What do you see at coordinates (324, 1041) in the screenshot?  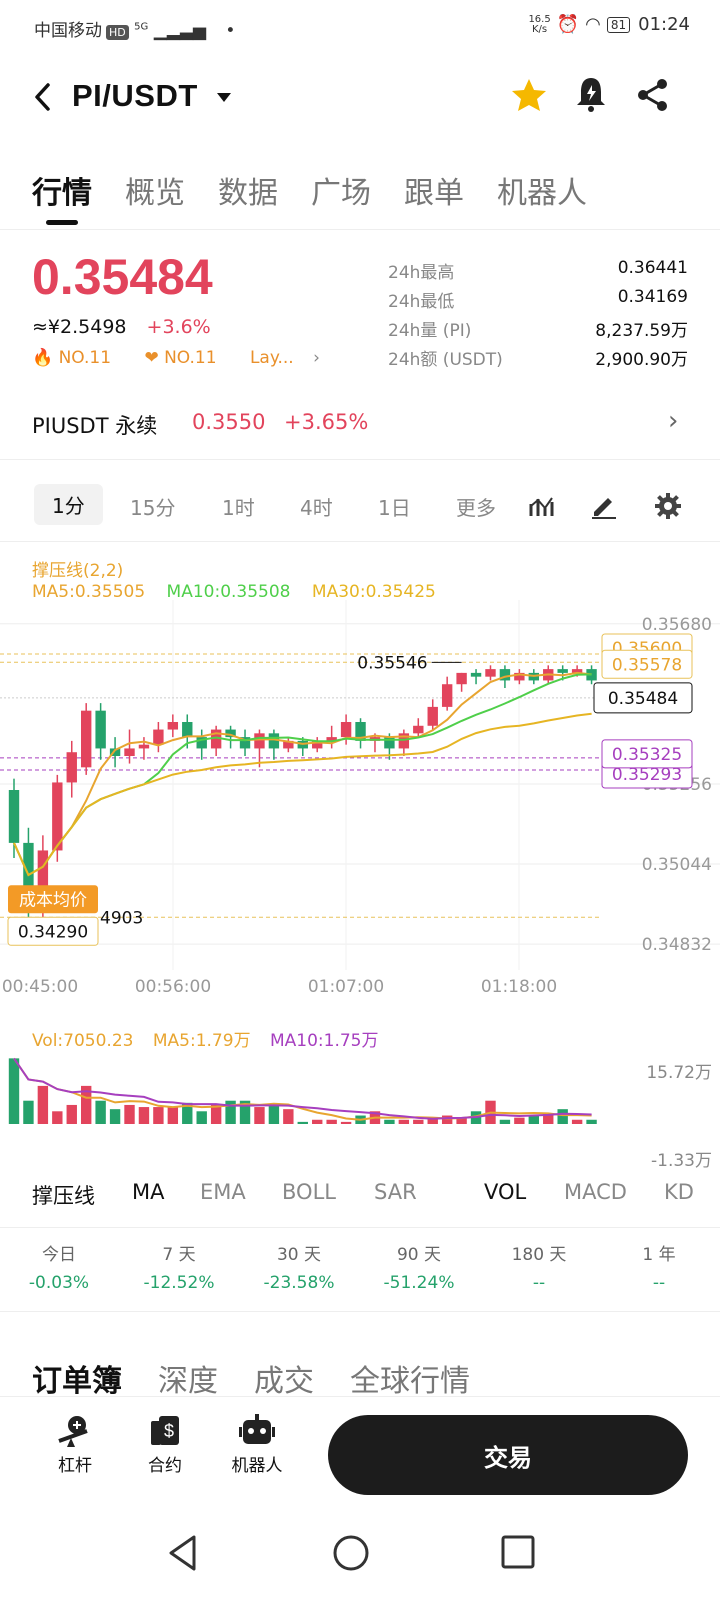 I see `vol-ma10: MA10:1.75万` at bounding box center [324, 1041].